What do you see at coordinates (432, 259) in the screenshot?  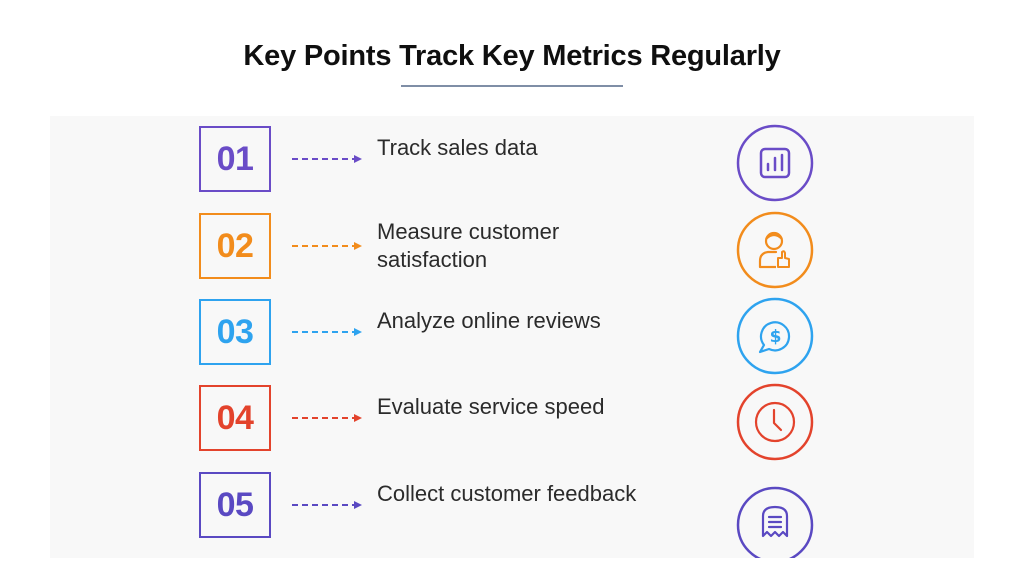 I see `step-label-line-2: satisfaction` at bounding box center [432, 259].